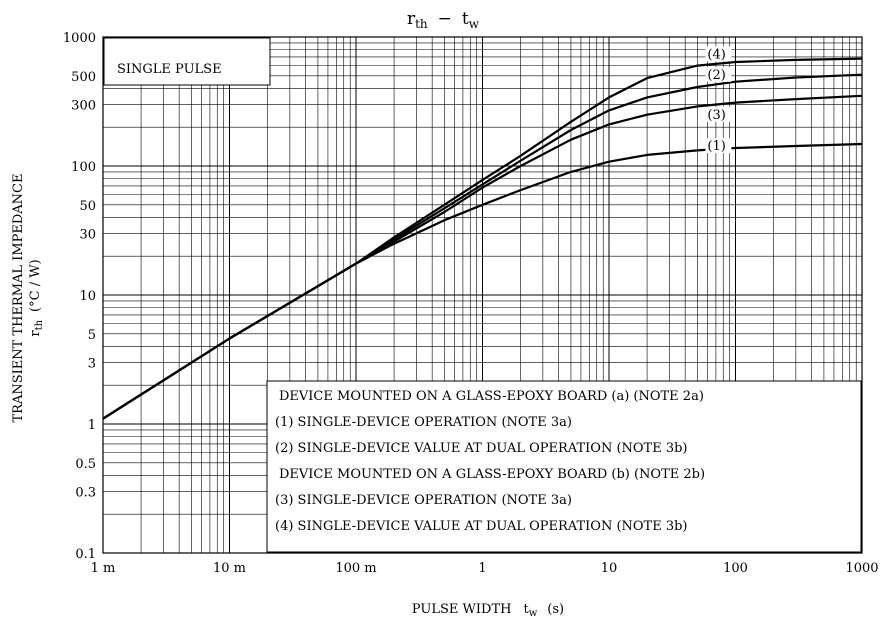  What do you see at coordinates (83, 77) in the screenshot?
I see `y-tick-label: 500` at bounding box center [83, 77].